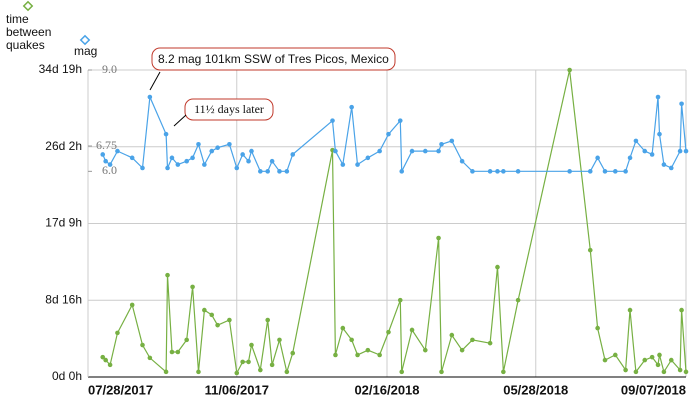 Image resolution: width=696 pixels, height=413 pixels. I want to click on y-tick-label: 17d 9h, so click(63, 223).